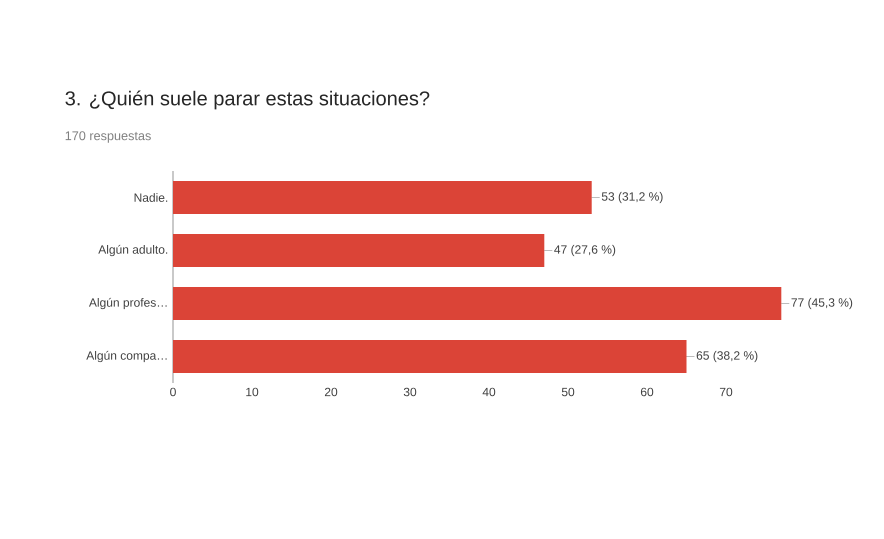  I want to click on x-tick-label: 10, so click(252, 392).